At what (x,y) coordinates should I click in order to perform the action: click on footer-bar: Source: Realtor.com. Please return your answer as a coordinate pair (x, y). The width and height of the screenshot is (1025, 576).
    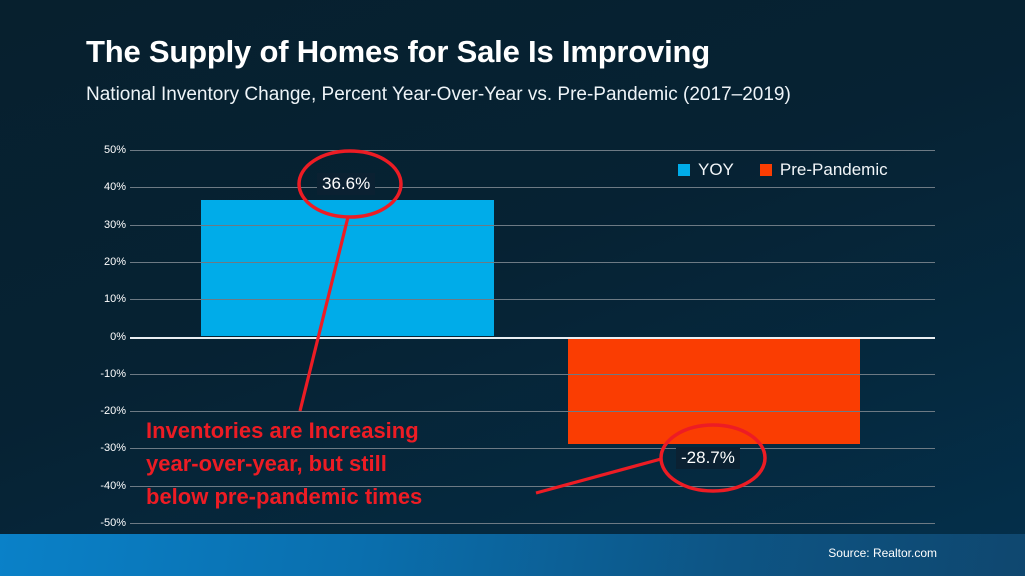
    Looking at the image, I should click on (512, 555).